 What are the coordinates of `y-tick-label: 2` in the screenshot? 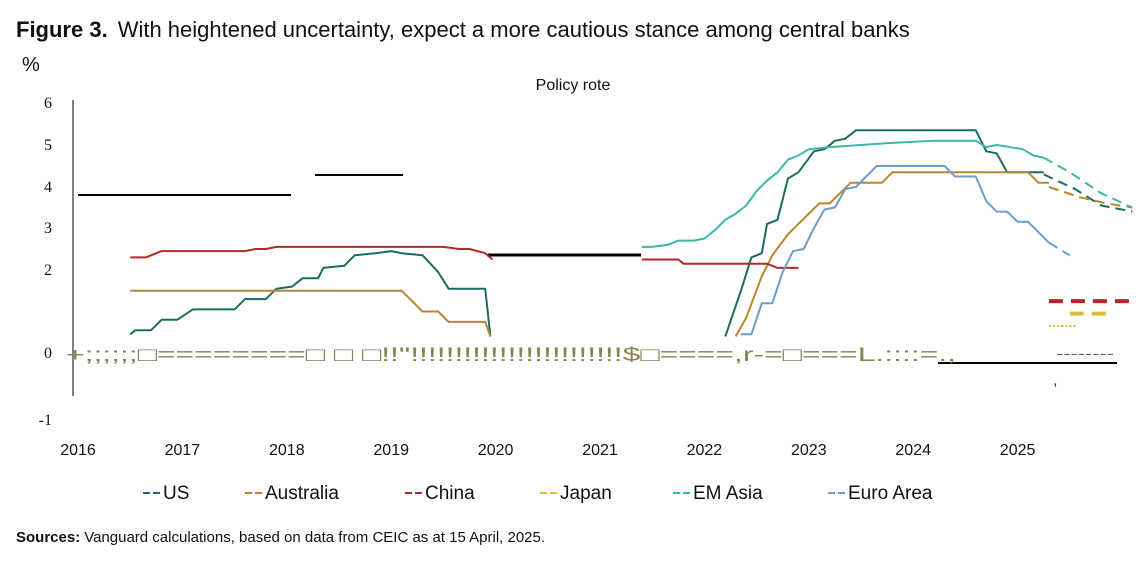 It's located at (48, 270).